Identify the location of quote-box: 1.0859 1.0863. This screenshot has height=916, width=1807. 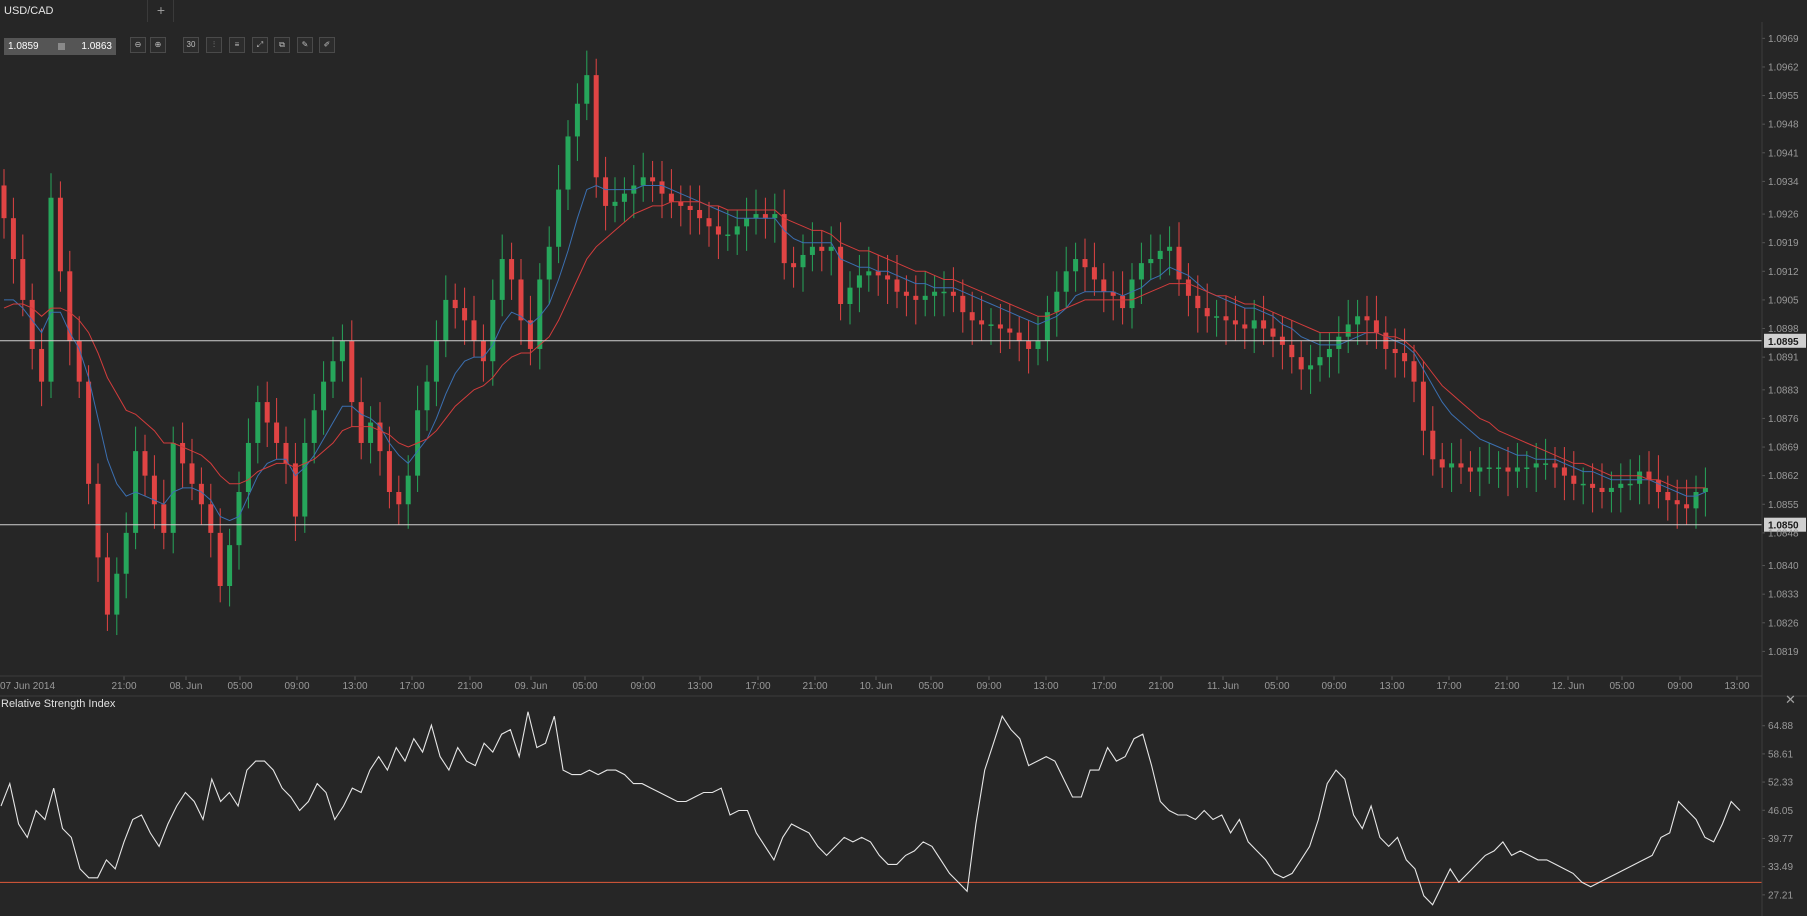
(60, 46).